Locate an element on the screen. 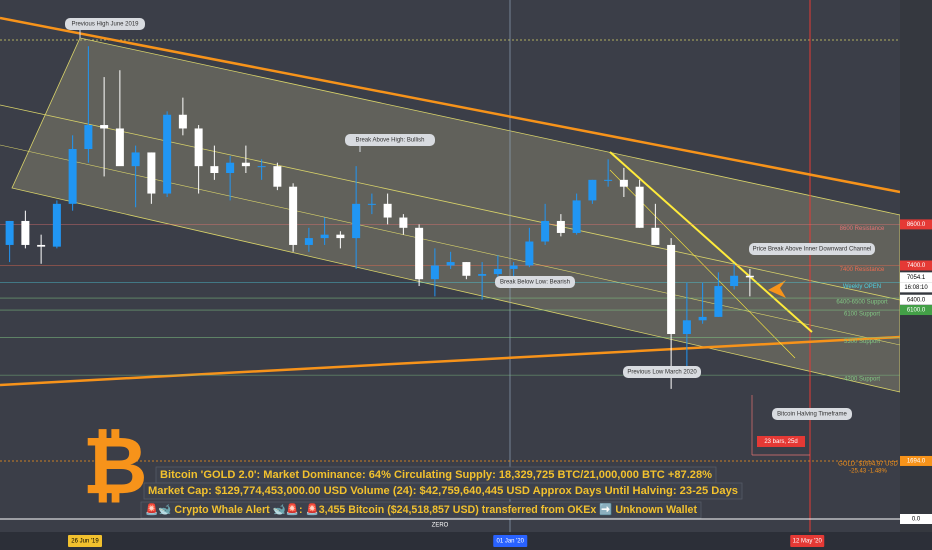  clock: 16:08:10 is located at coordinates (916, 288).